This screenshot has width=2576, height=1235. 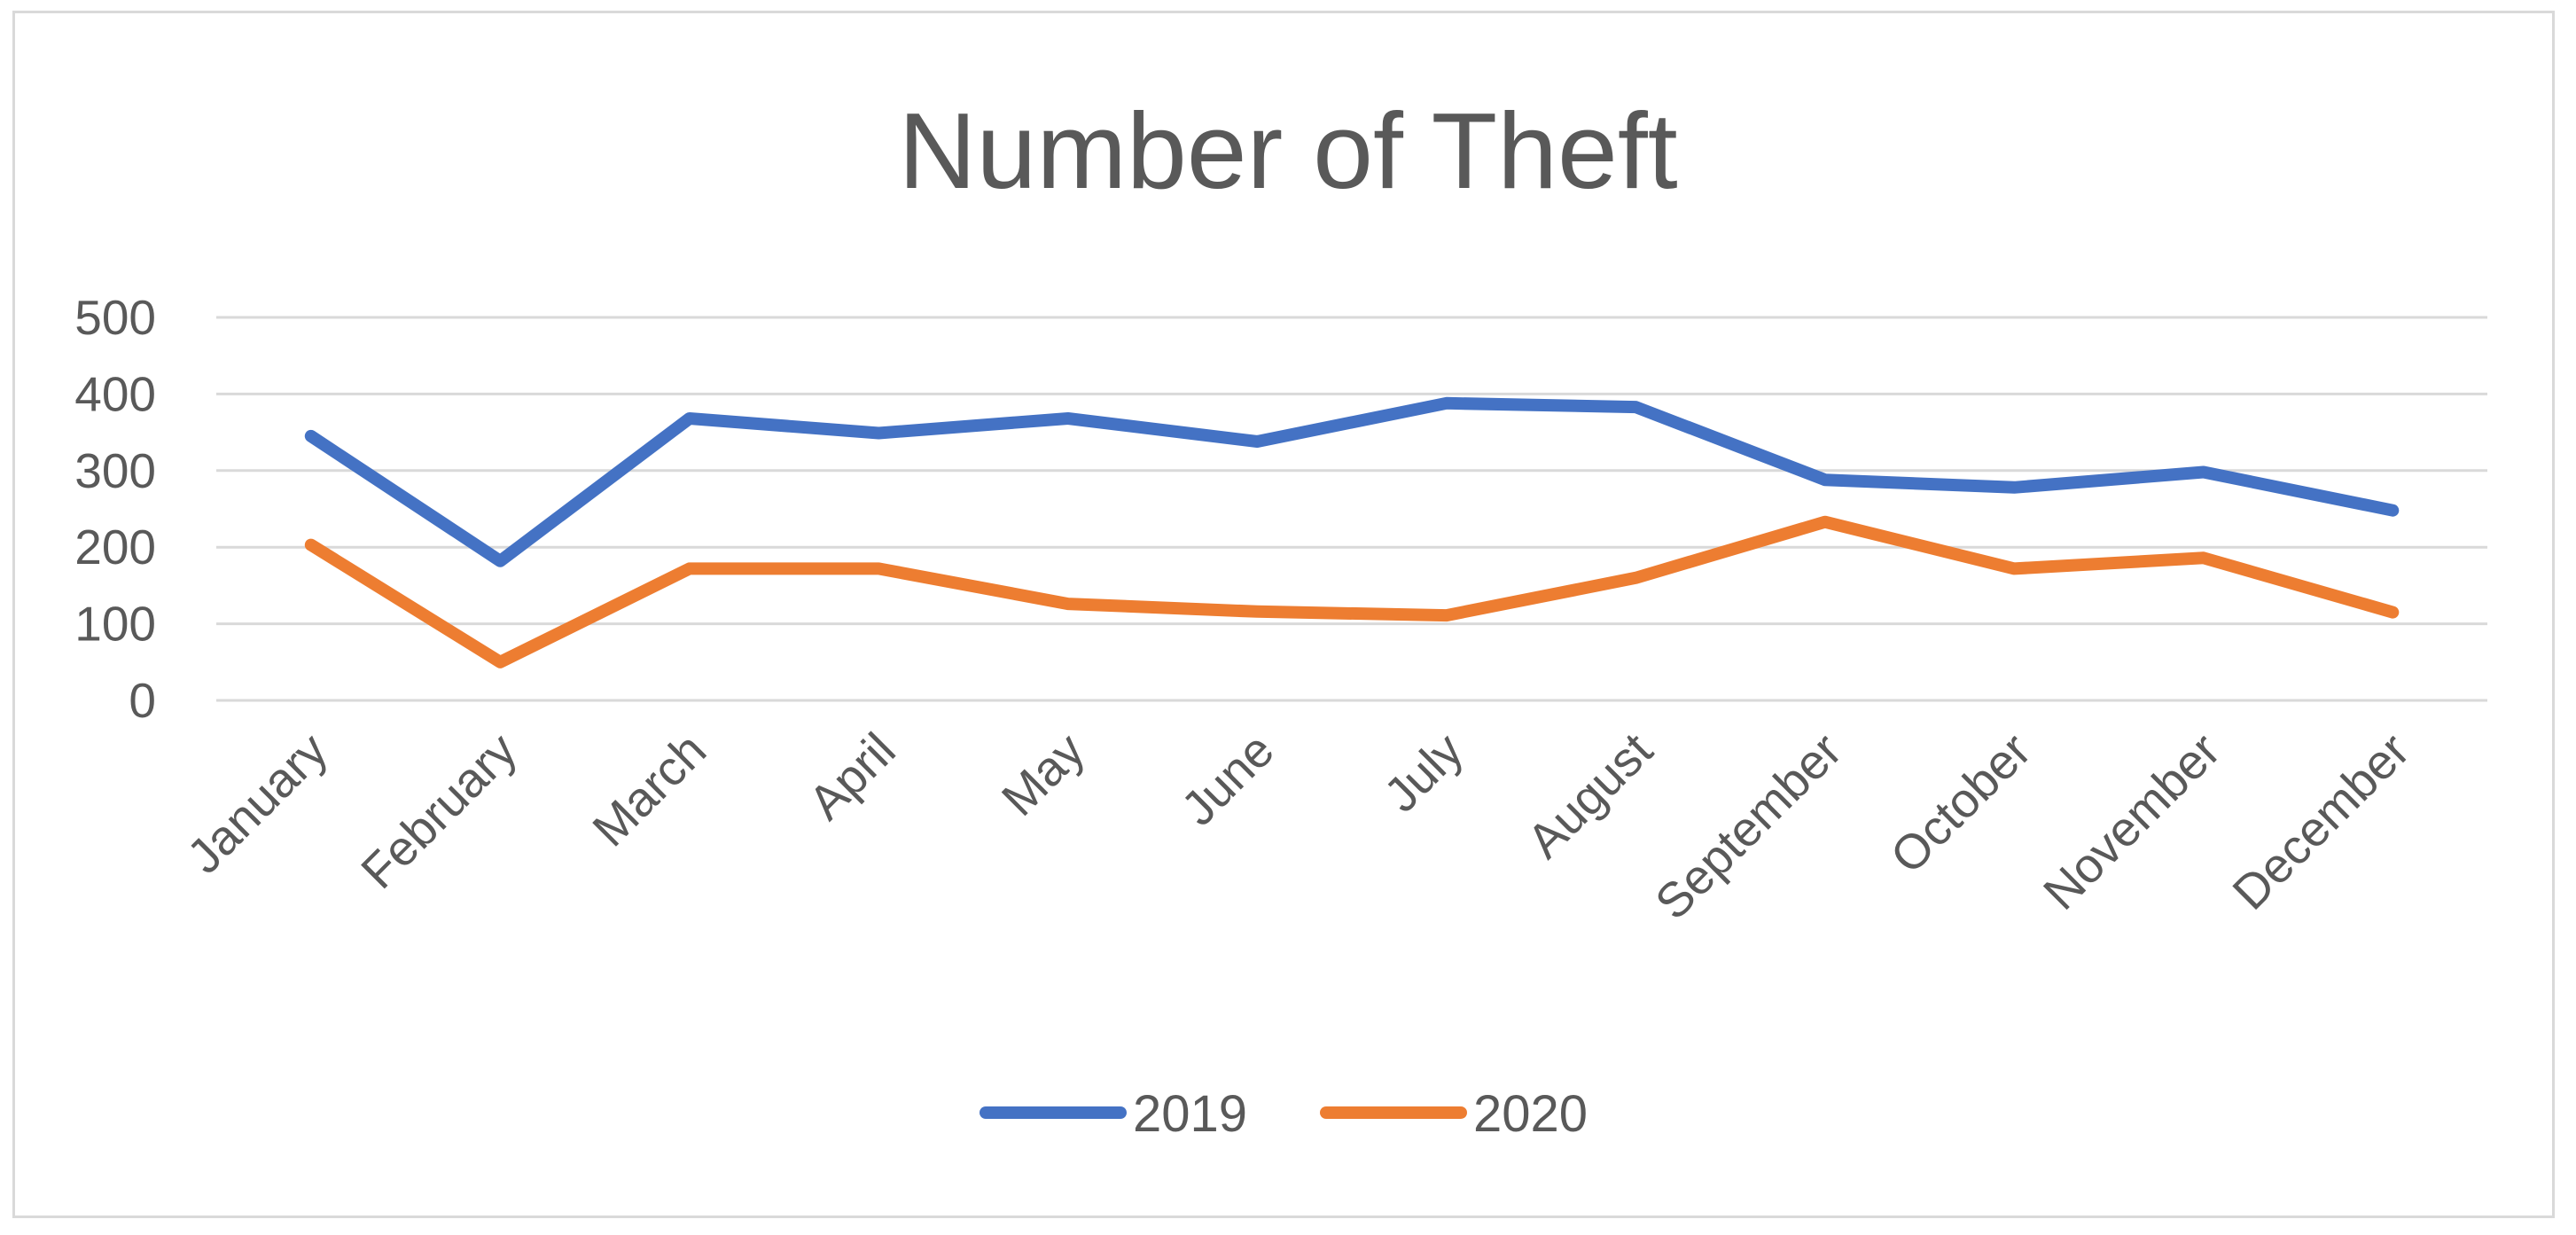 I want to click on y-axis-ticks: 0 100 200 300 400 500, so click(x=115, y=509).